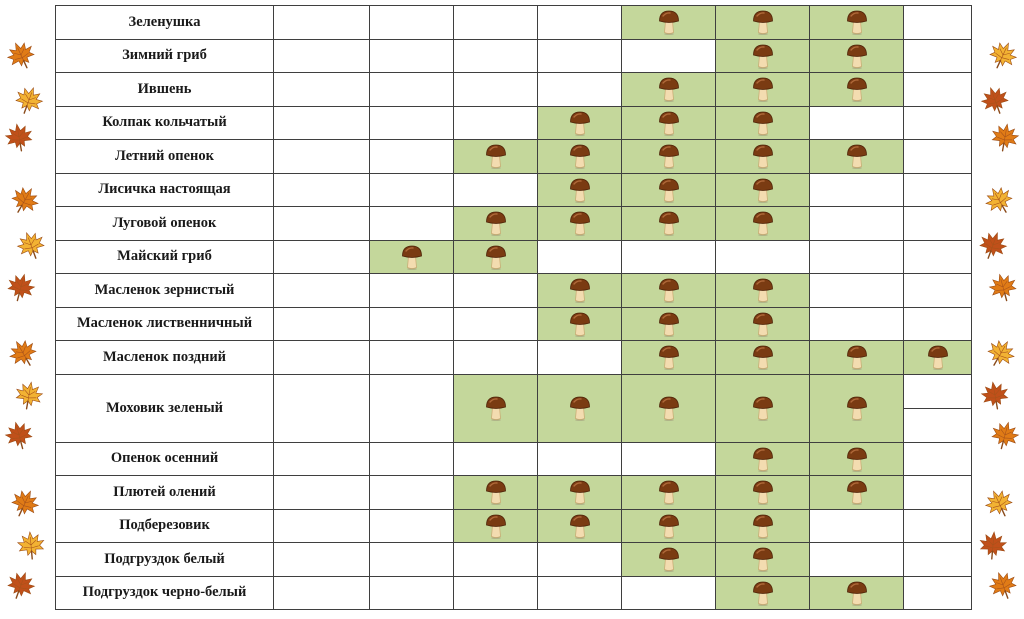 Image resolution: width=1024 pixels, height=619 pixels. What do you see at coordinates (937, 408) in the screenshot?
I see `cell-divider` at bounding box center [937, 408].